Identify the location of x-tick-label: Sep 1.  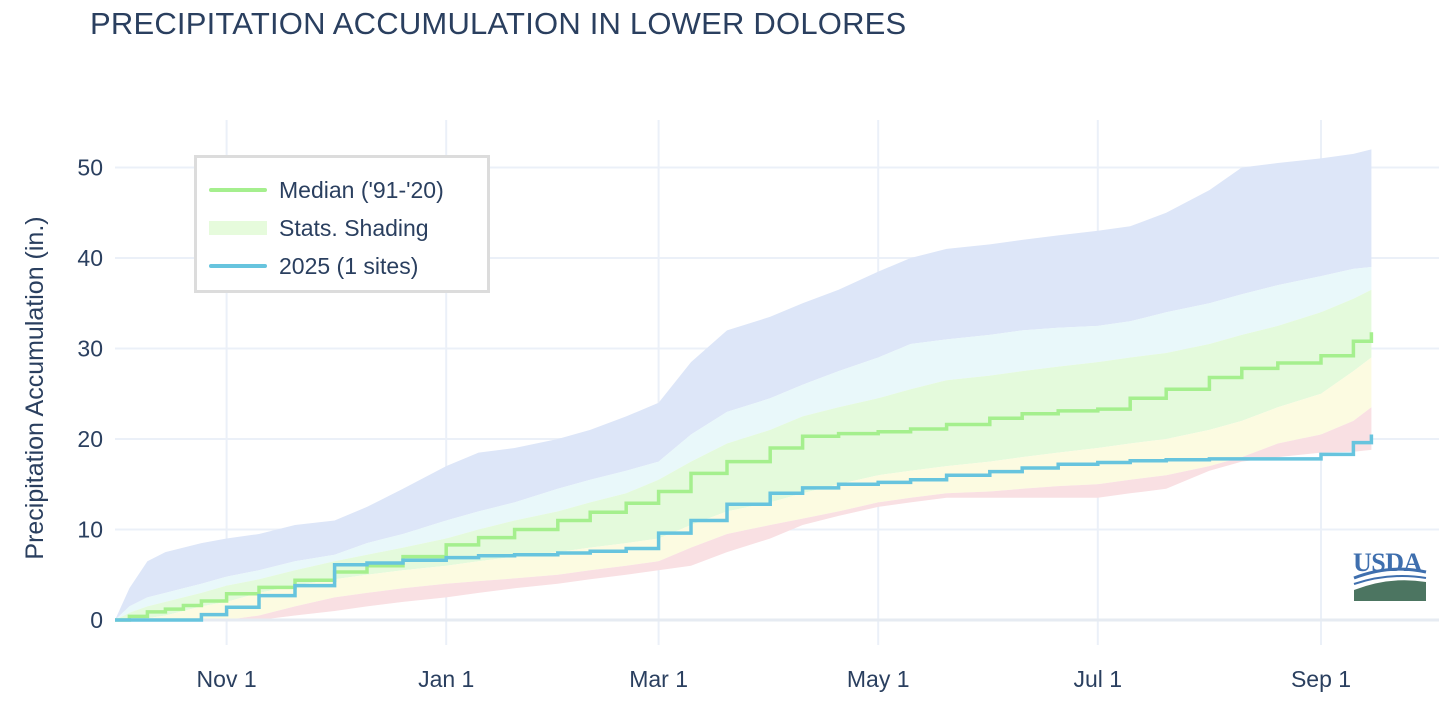
(1321, 679).